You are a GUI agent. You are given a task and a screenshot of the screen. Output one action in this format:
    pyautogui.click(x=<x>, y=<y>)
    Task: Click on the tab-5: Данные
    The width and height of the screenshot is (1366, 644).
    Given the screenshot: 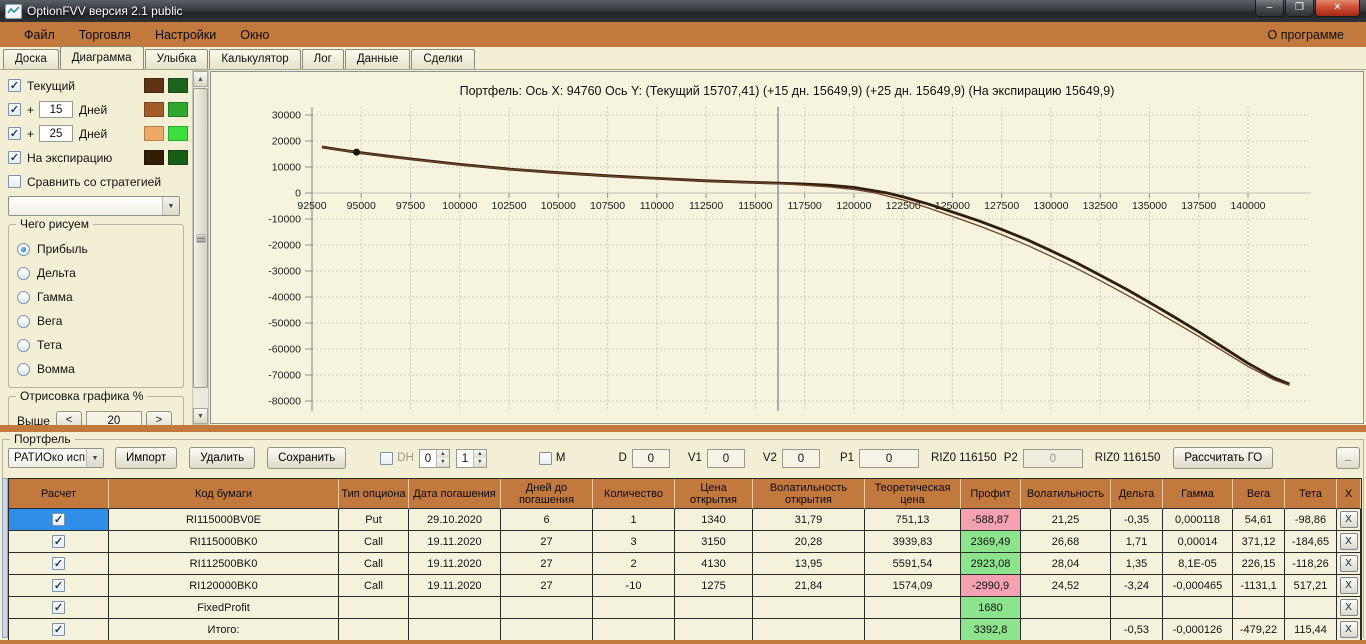 What is the action you would take?
    pyautogui.click(x=377, y=59)
    